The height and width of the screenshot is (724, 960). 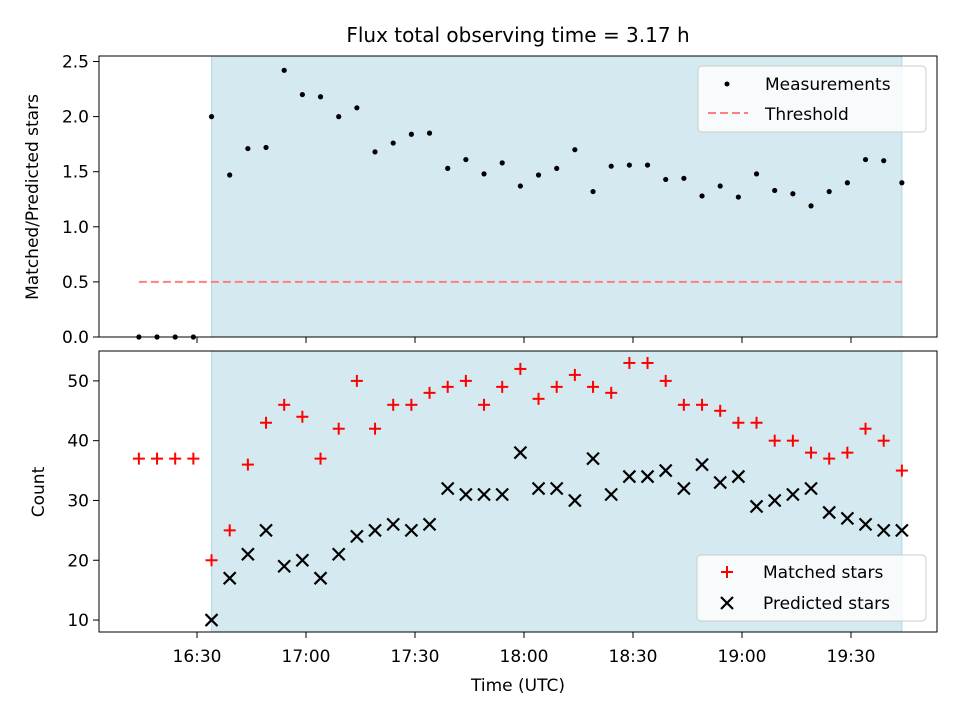 I want to click on y-tick-label: 50, so click(x=78, y=382).